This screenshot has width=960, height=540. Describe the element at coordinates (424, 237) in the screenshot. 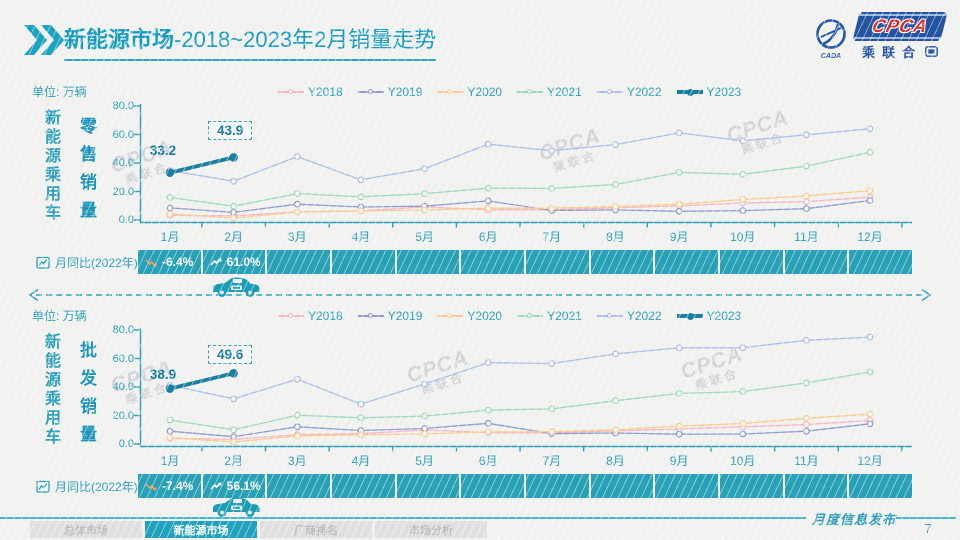

I see `x-tick-label: 5月` at that location.